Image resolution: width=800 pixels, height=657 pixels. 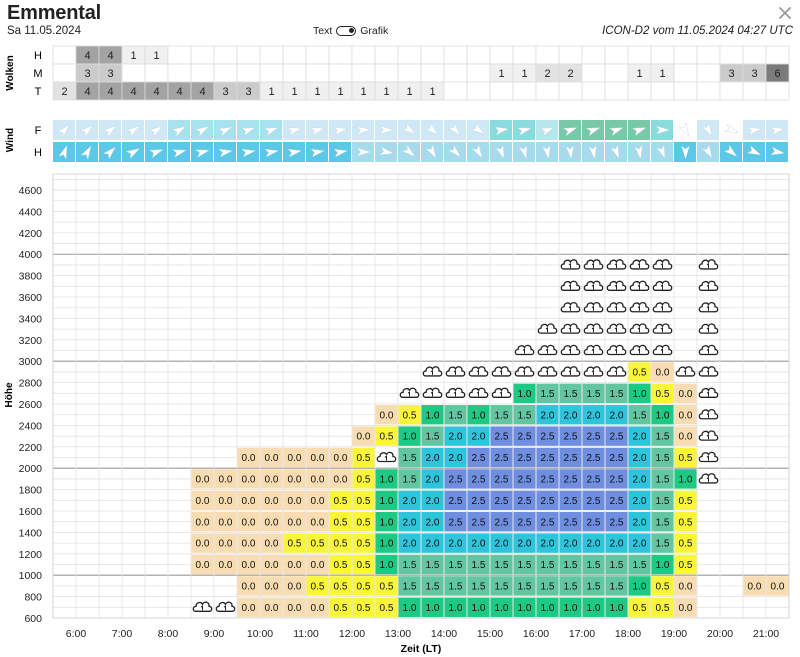 What do you see at coordinates (76, 634) in the screenshot?
I see `x-tick-label: 6:00` at bounding box center [76, 634].